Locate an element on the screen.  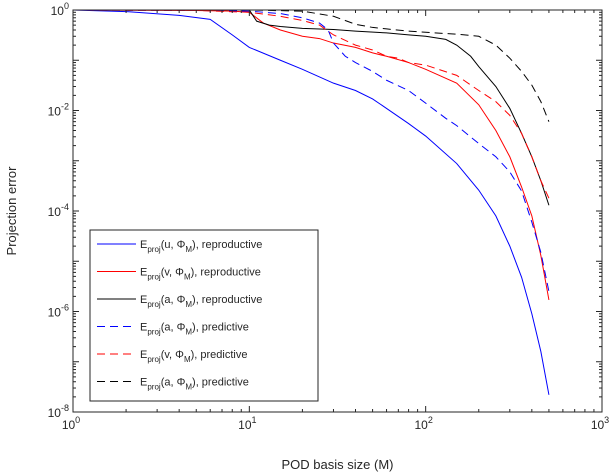
y-tick-label: 10⁻⁶ is located at coordinates (58, 311).